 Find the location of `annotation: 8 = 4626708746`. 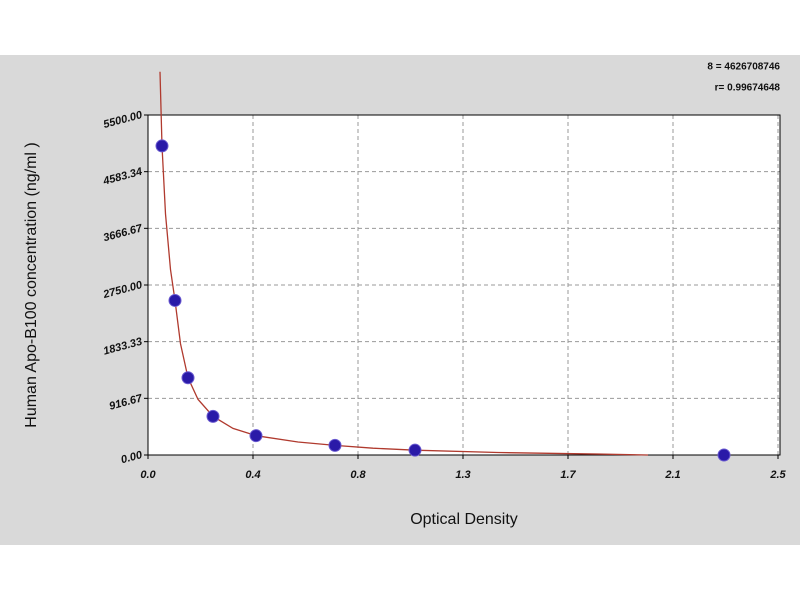

annotation: 8 = 4626708746 is located at coordinates (743, 67).